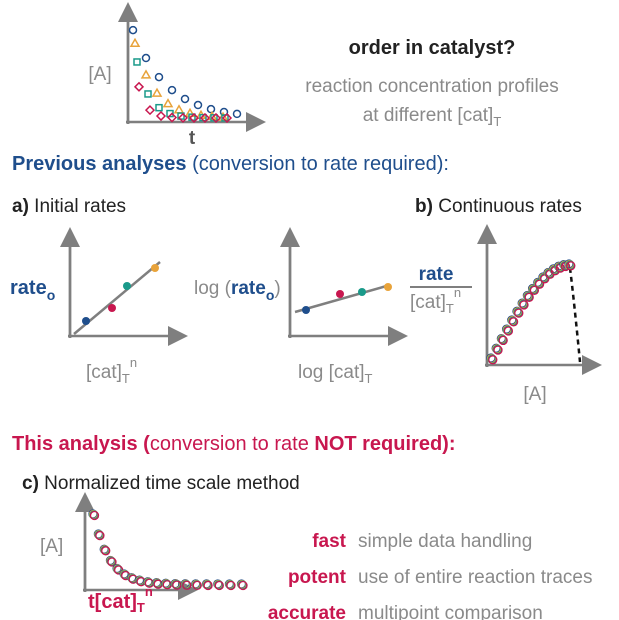 The width and height of the screenshot is (619, 620). Describe the element at coordinates (30, 483) in the screenshot. I see `letter: c)` at that location.